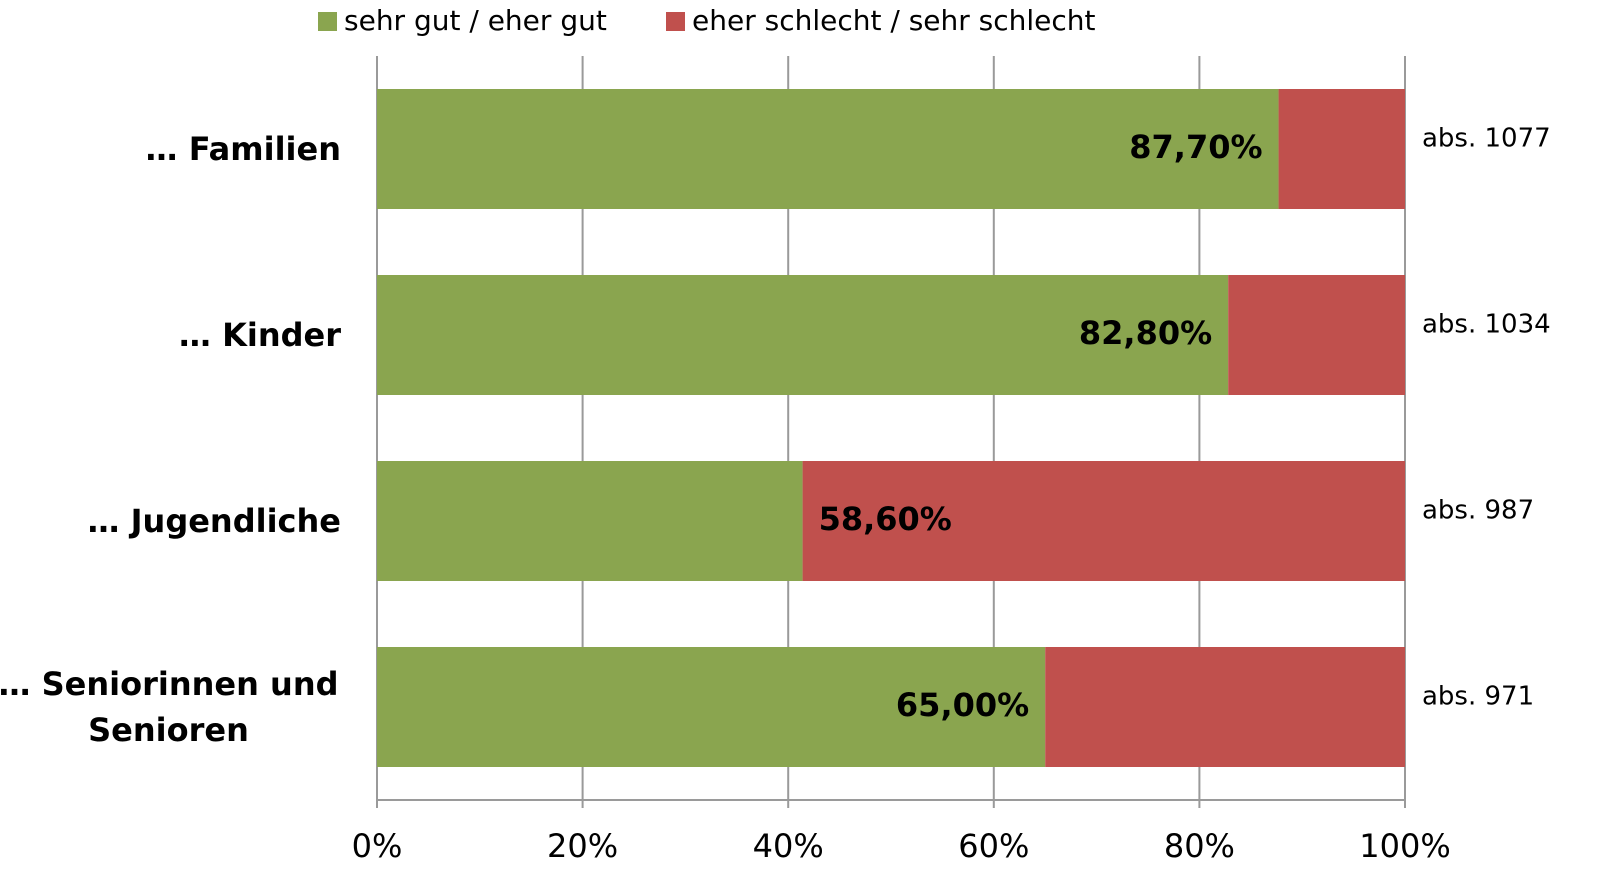 This screenshot has height=888, width=1609. What do you see at coordinates (1486, 139) in the screenshot?
I see `annotation: abs. 1077` at bounding box center [1486, 139].